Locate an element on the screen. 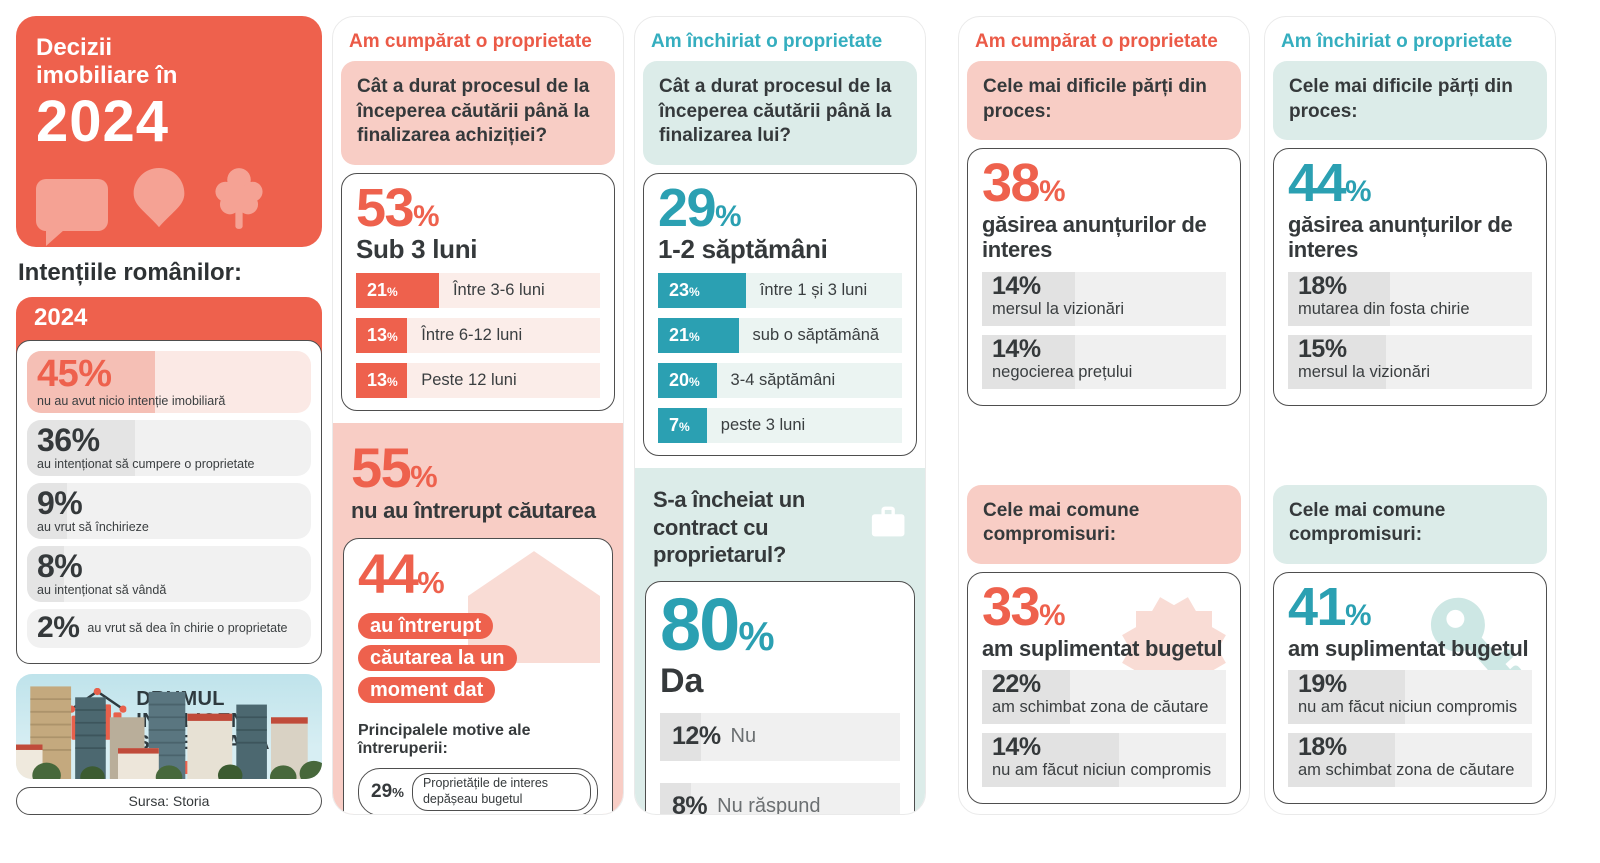 The image size is (1600, 863). intent-pct: 45% is located at coordinates (74, 373).